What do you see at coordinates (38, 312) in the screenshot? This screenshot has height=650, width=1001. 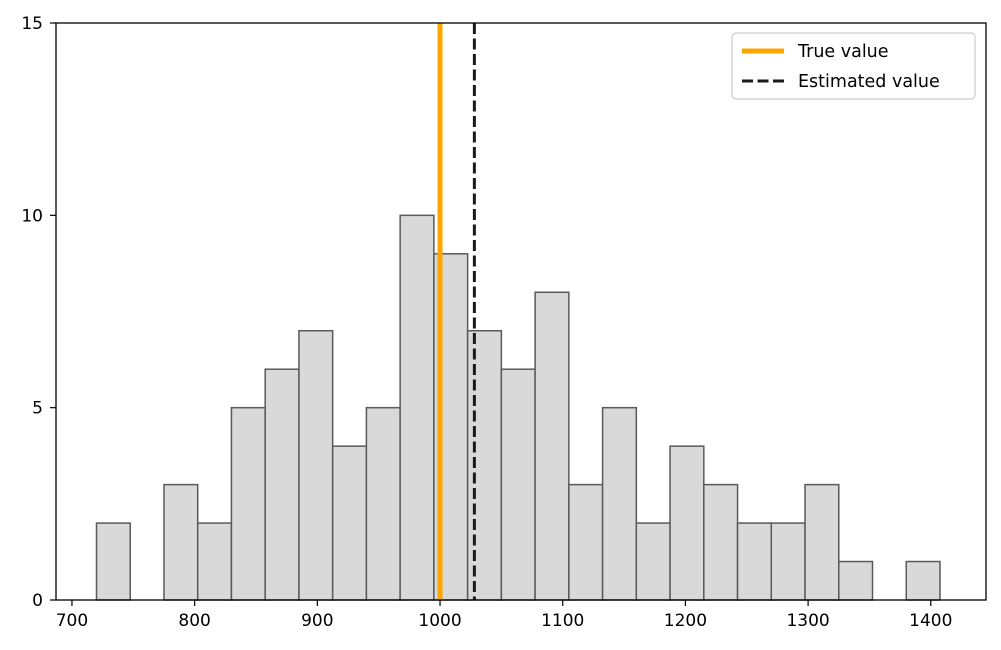 I see `y-axis: 0 5 10 15` at bounding box center [38, 312].